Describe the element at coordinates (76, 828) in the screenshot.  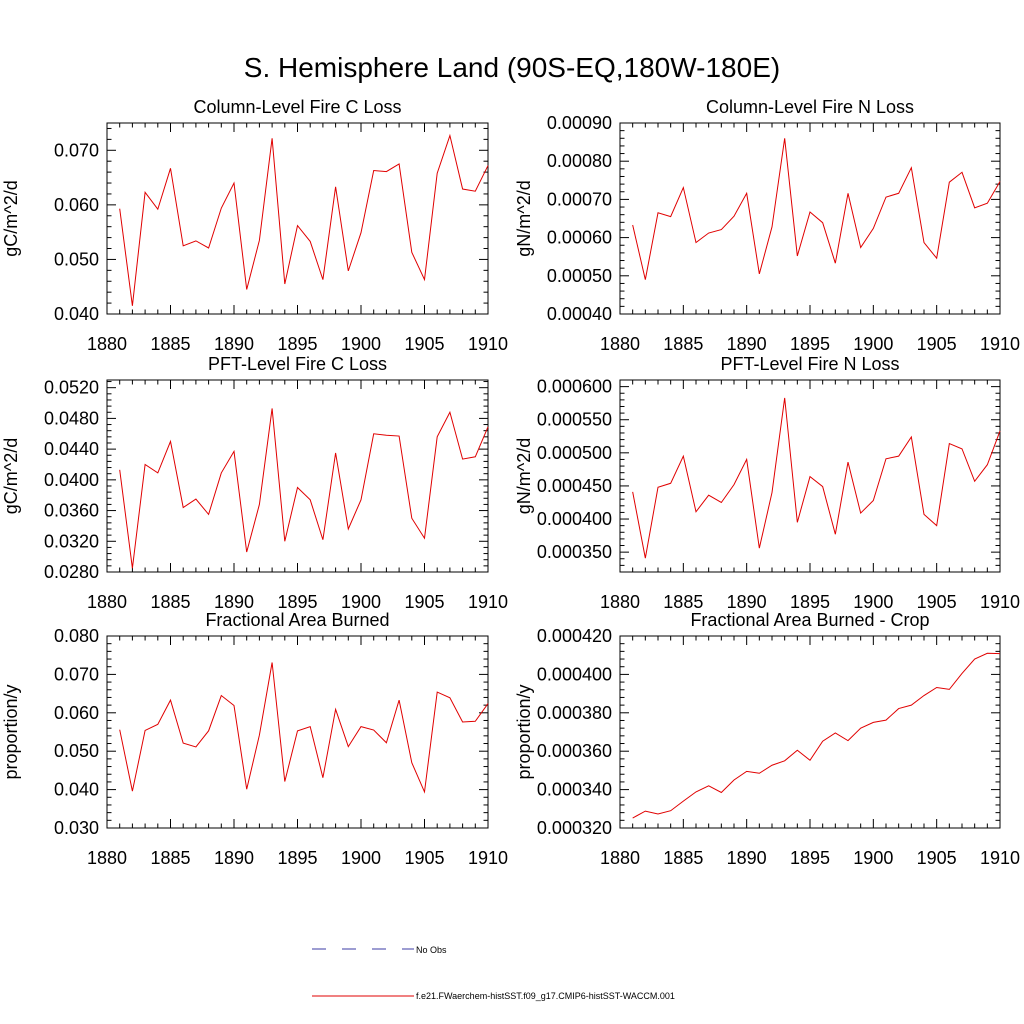
I see `y-tick-label: 0.030` at that location.